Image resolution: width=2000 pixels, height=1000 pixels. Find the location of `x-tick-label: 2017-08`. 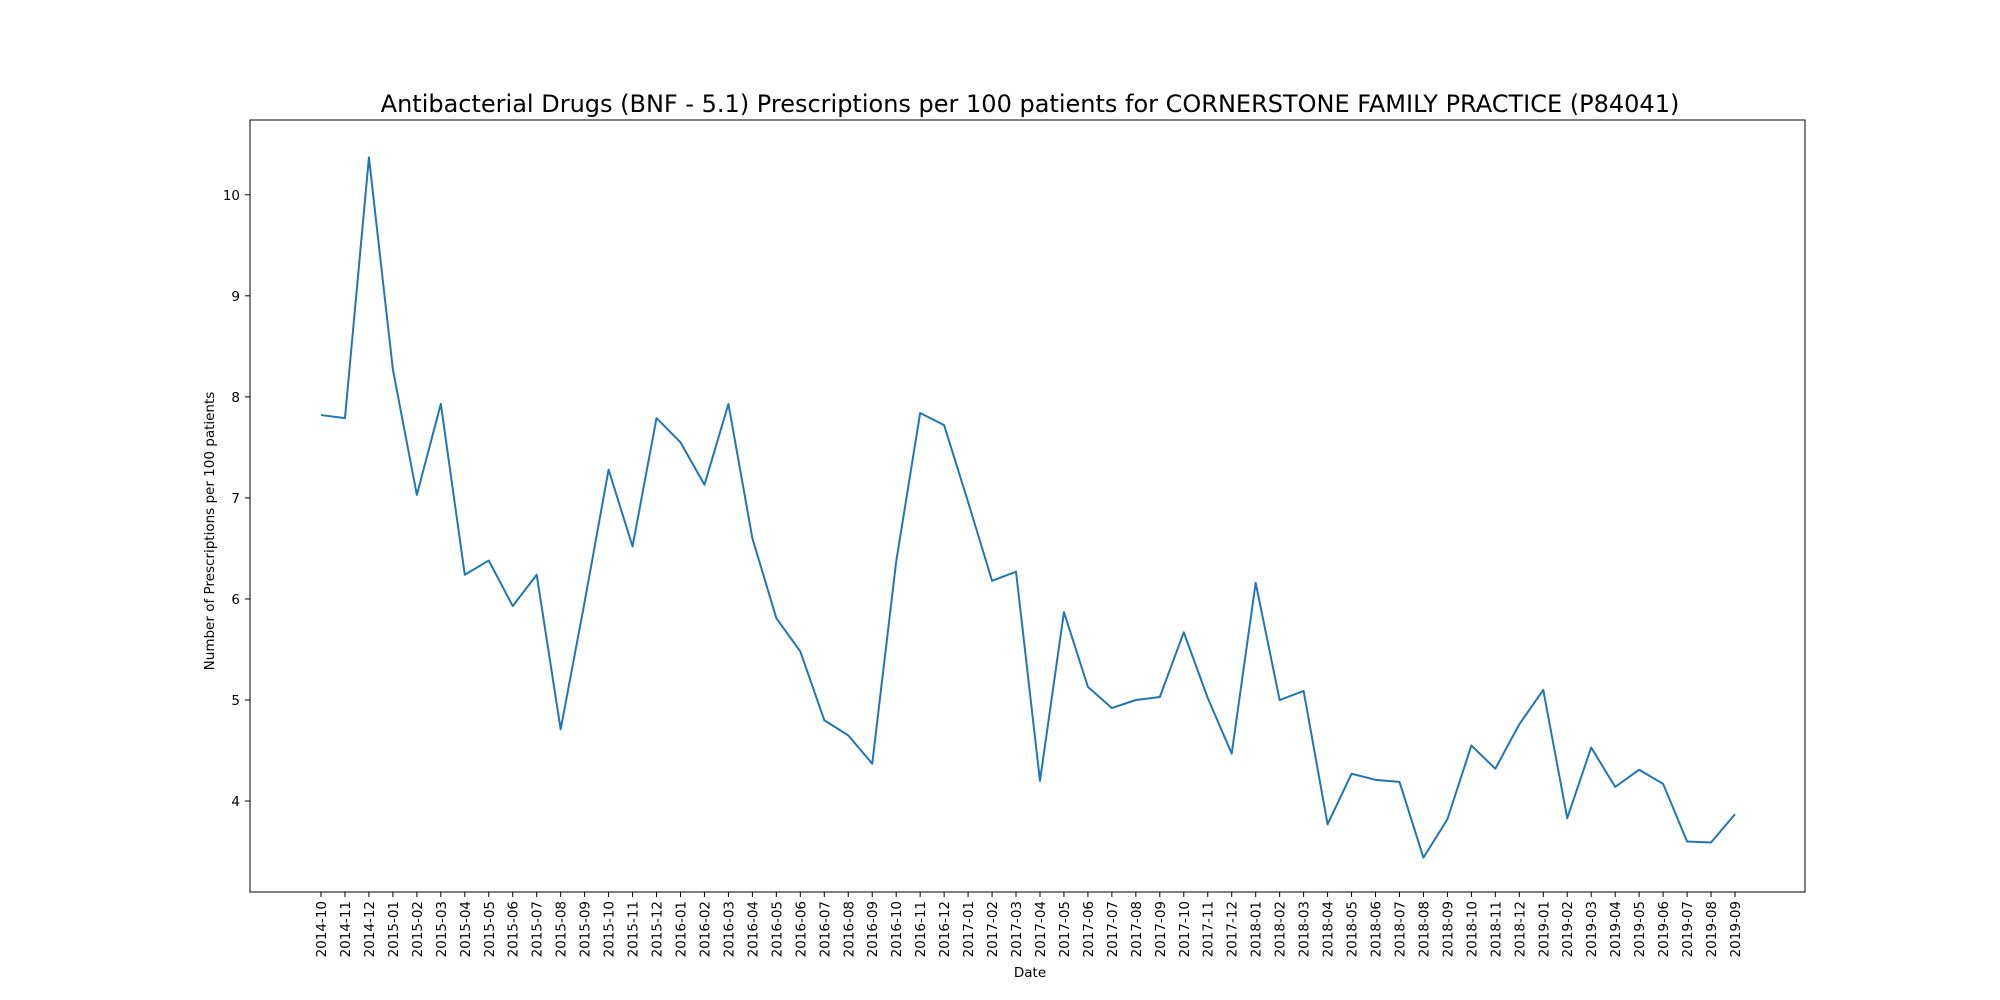

x-tick-label: 2017-08 is located at coordinates (1137, 929).